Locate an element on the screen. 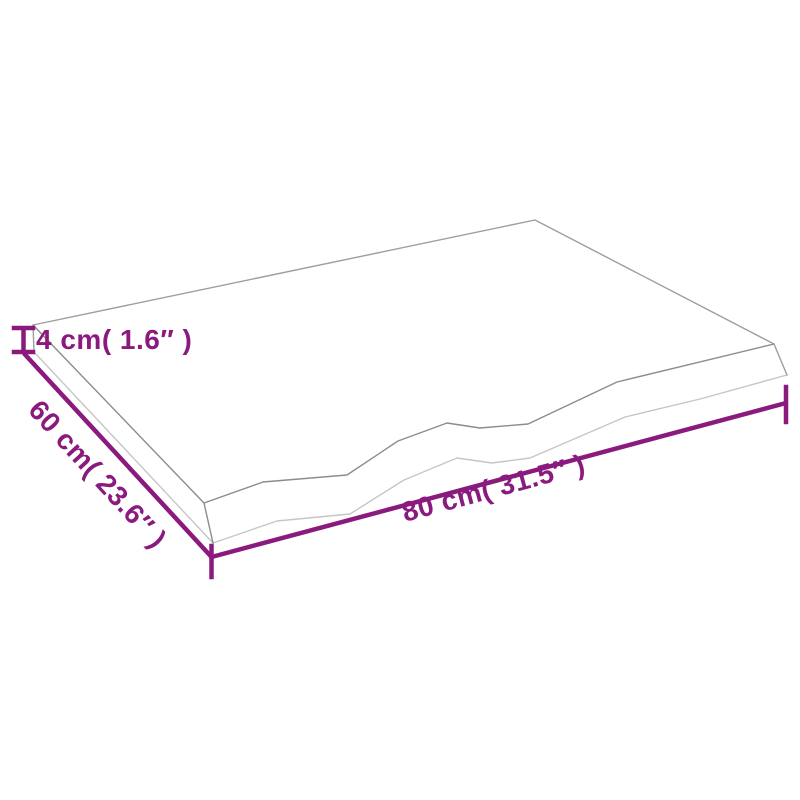  board-right-corner-edge is located at coordinates (780, 359).